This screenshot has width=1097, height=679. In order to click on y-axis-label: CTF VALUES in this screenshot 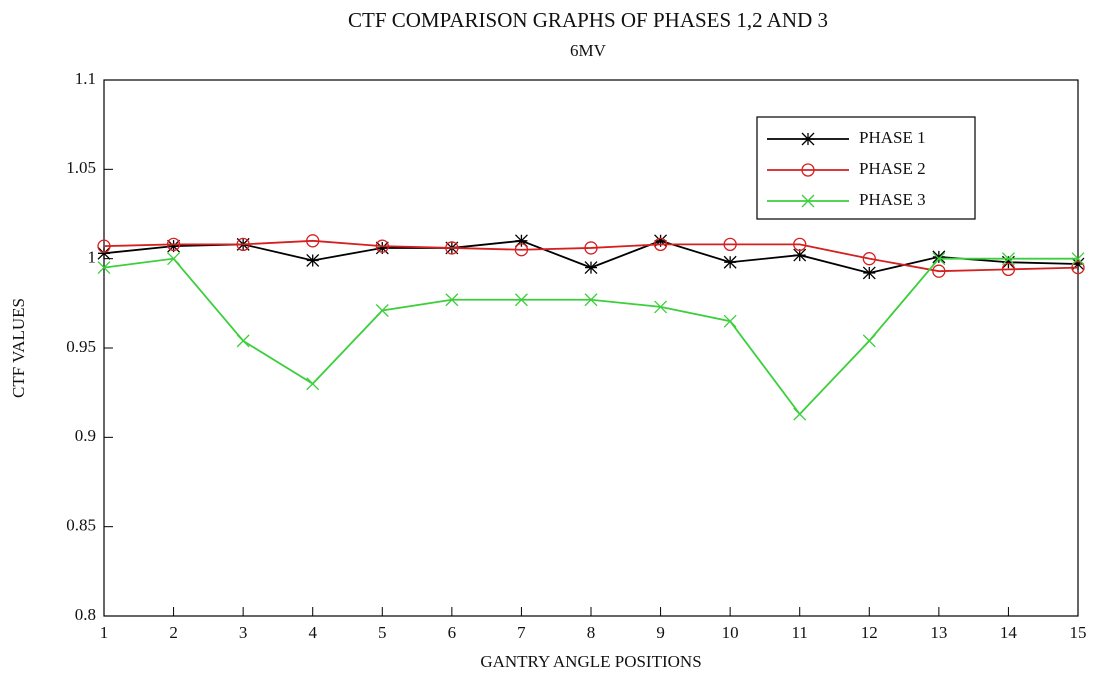, I will do `click(18, 348)`.